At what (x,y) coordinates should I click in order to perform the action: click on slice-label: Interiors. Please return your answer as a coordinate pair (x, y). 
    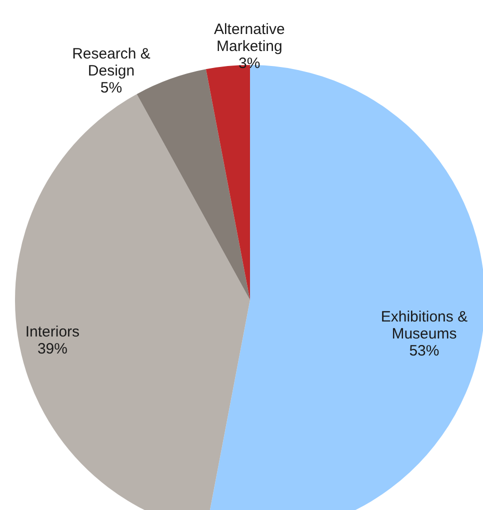
    Looking at the image, I should click on (52, 331).